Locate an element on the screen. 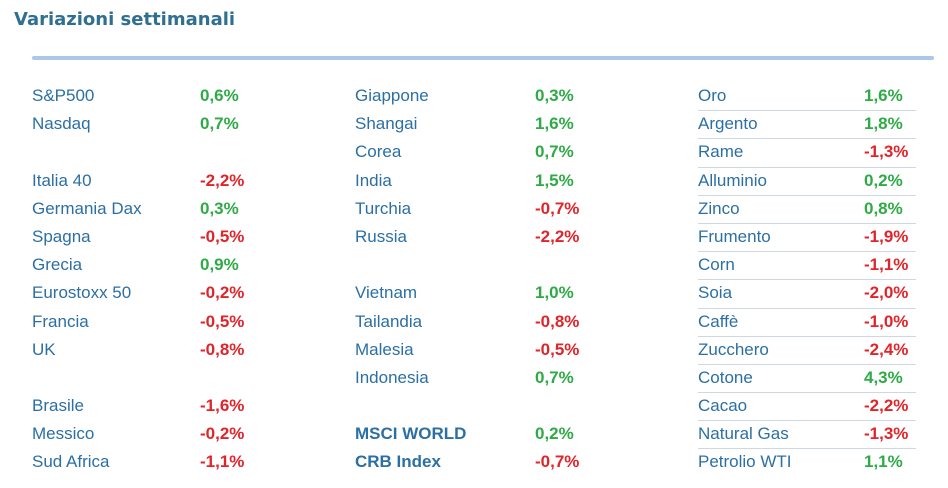 The width and height of the screenshot is (948, 488). row-value: -1,1% is located at coordinates (886, 265).